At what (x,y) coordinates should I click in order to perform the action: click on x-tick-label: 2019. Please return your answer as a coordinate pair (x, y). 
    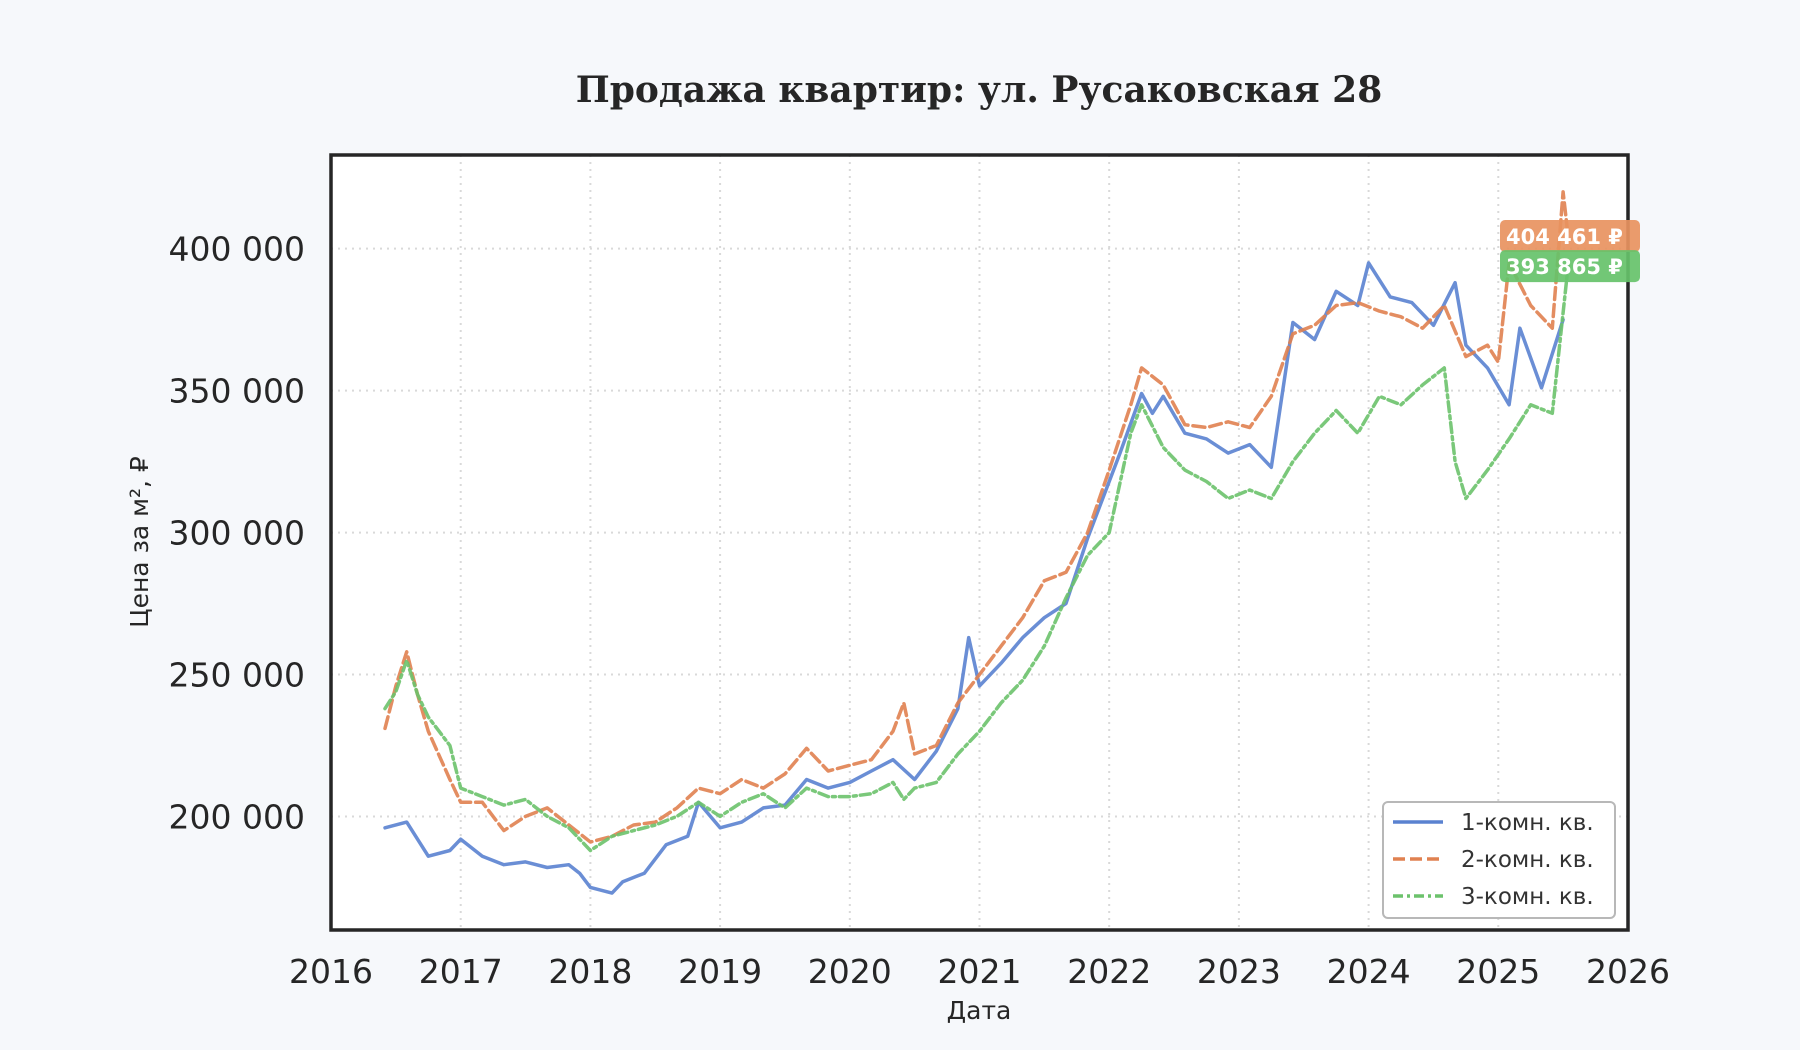
    Looking at the image, I should click on (720, 971).